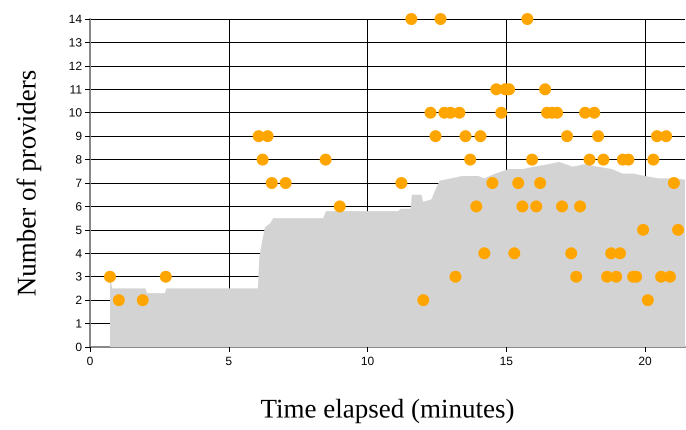  I want to click on y-tick-label: 6, so click(78, 206).